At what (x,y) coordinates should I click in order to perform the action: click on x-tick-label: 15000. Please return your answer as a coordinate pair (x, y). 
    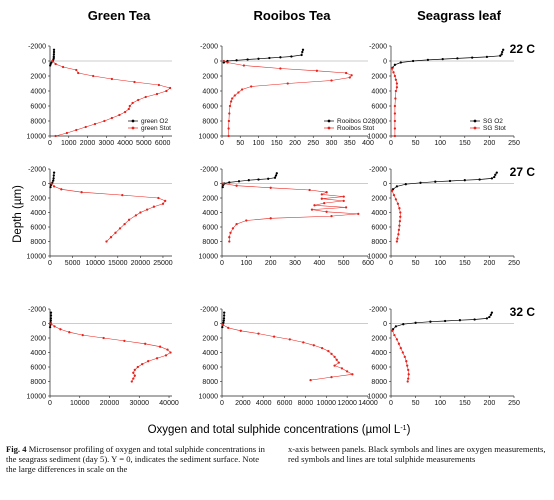
    Looking at the image, I should click on (118, 263).